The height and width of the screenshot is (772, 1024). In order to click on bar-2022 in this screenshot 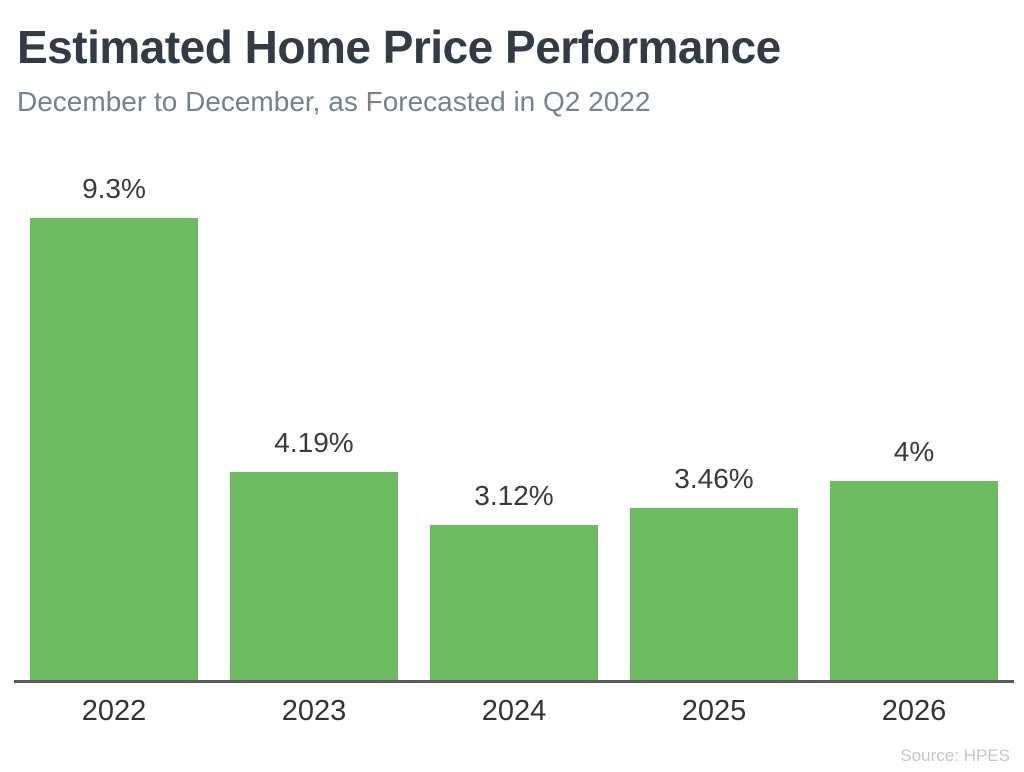, I will do `click(114, 449)`.